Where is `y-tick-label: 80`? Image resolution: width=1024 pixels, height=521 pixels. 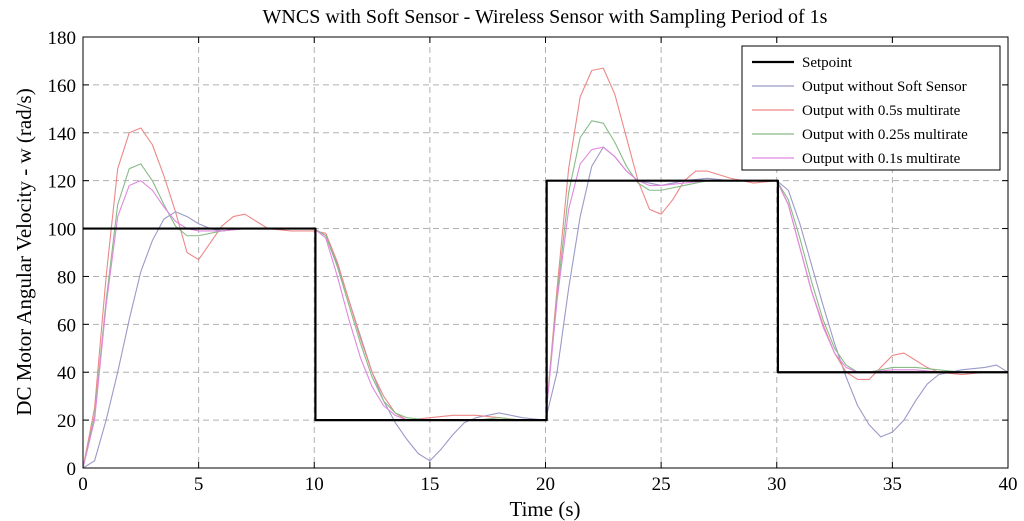 y-tick-label: 80 is located at coordinates (66, 277).